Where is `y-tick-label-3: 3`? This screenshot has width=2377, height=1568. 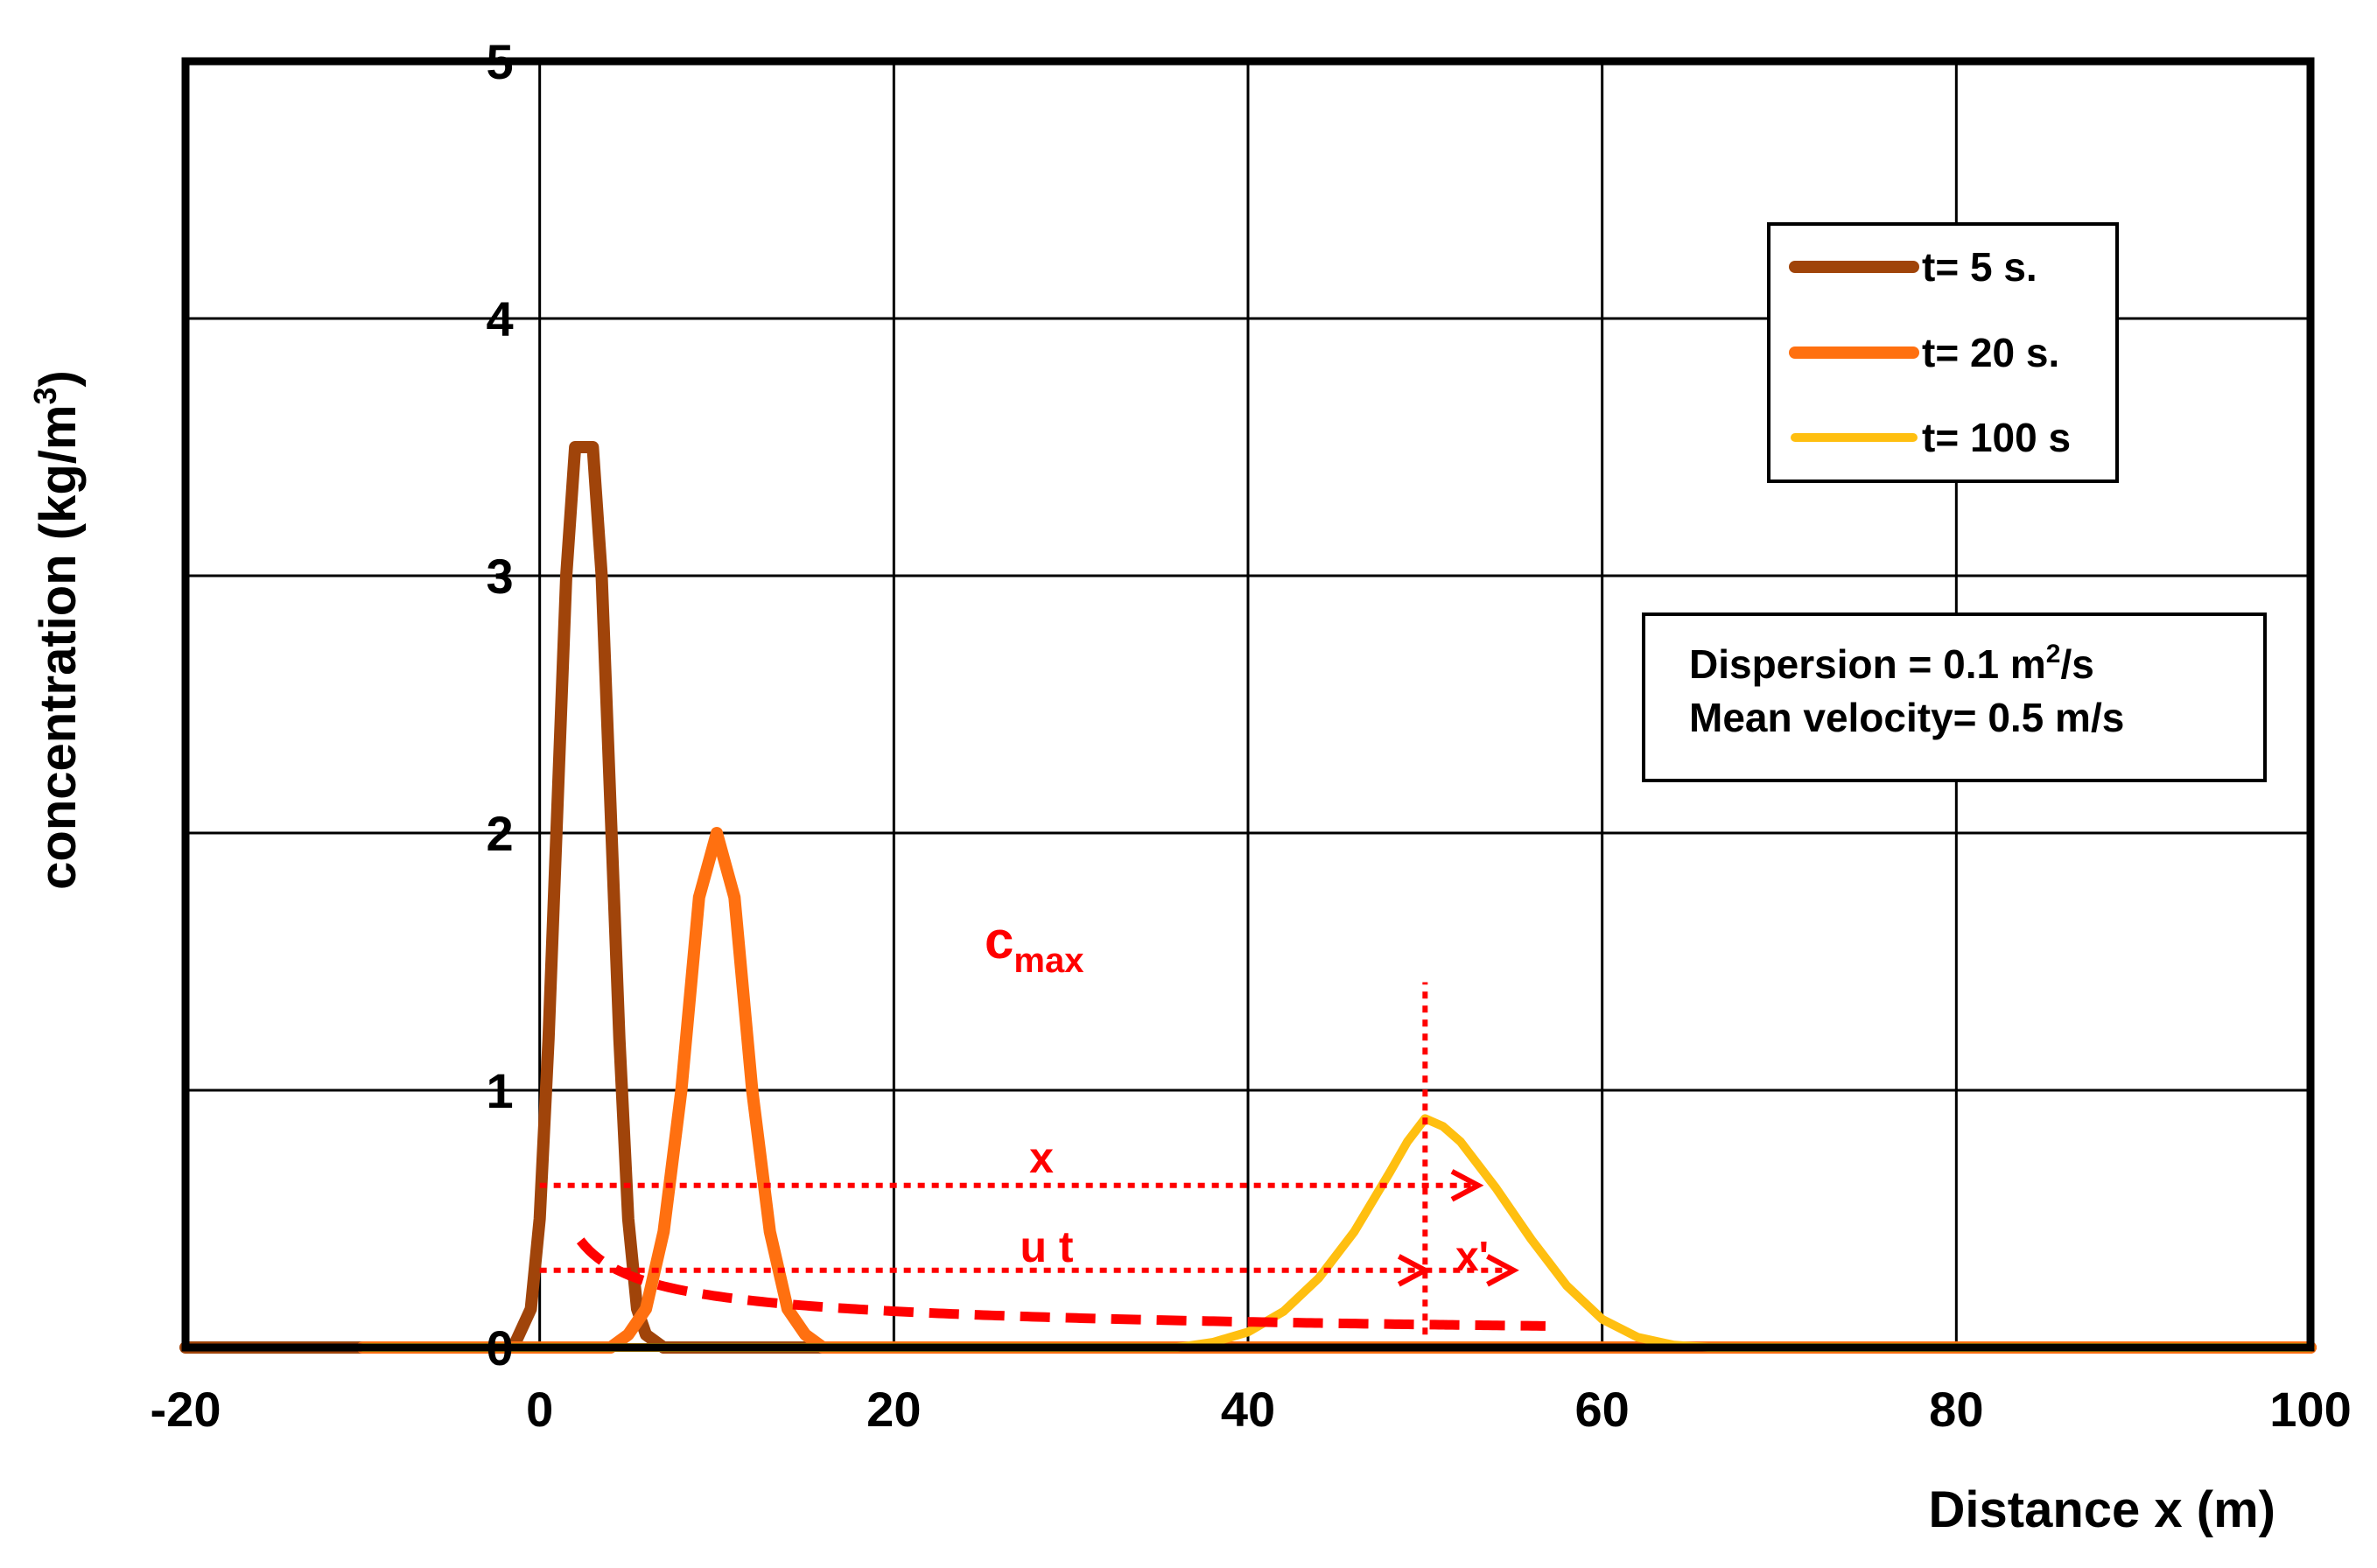 y-tick-label-3: 3 is located at coordinates (500, 576).